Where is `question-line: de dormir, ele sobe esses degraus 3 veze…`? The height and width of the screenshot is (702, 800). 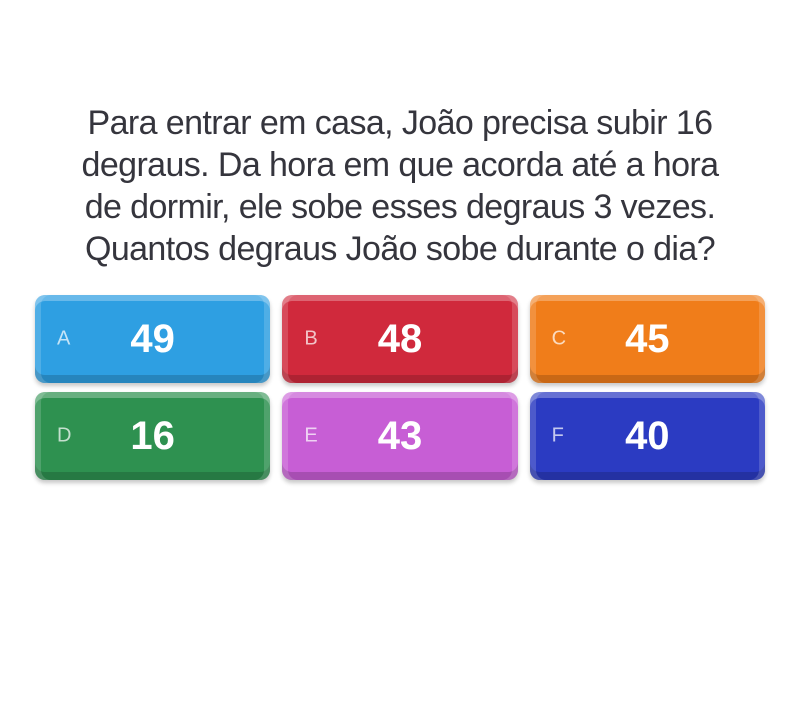
question-line: de dormir, ele sobe esses degraus 3 veze… is located at coordinates (400, 207).